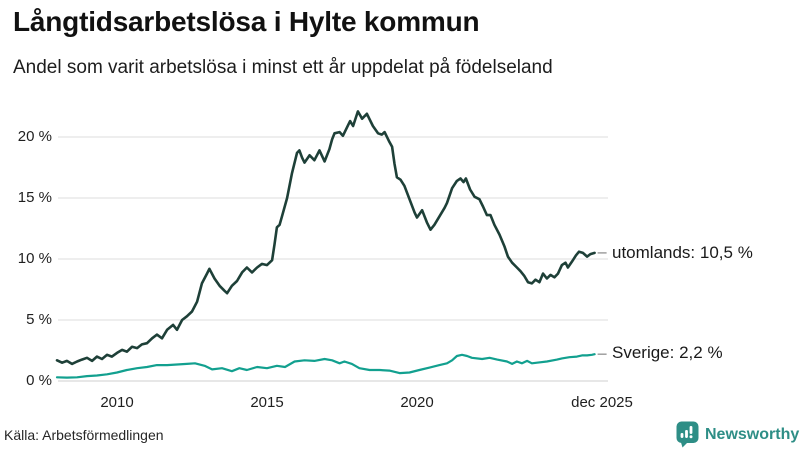 The width and height of the screenshot is (800, 450). Describe the element at coordinates (267, 402) in the screenshot. I see `x-tick-2015: 2015` at that location.